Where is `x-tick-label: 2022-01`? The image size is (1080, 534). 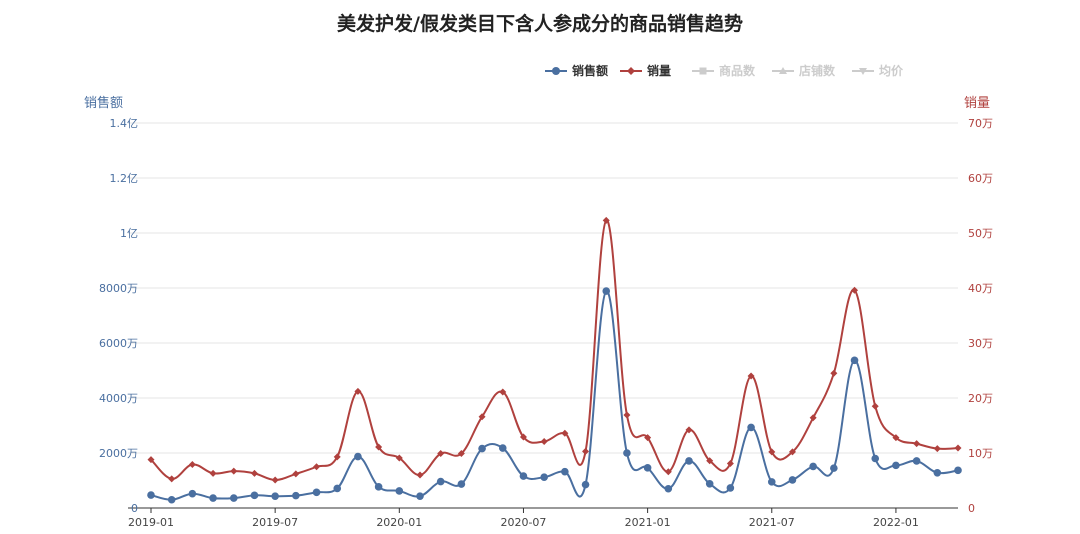
x-tick-label: 2022-01 is located at coordinates (896, 522).